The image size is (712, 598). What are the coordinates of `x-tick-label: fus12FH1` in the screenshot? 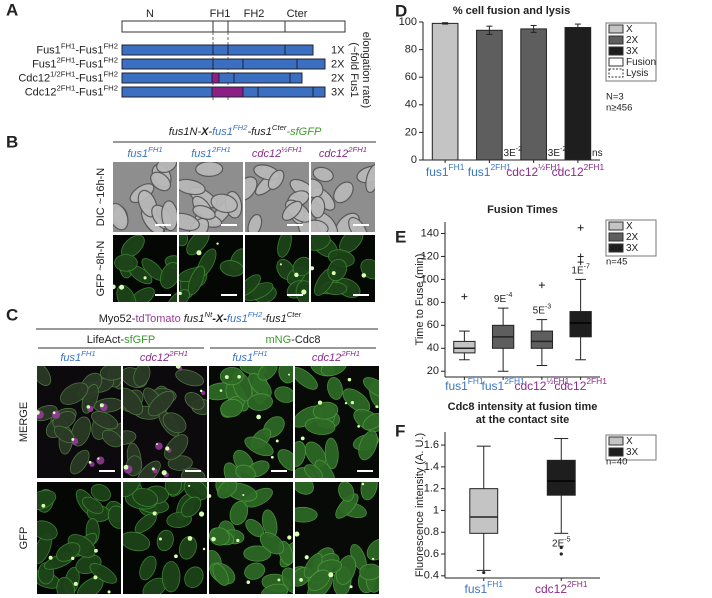 It's located at (504, 384).